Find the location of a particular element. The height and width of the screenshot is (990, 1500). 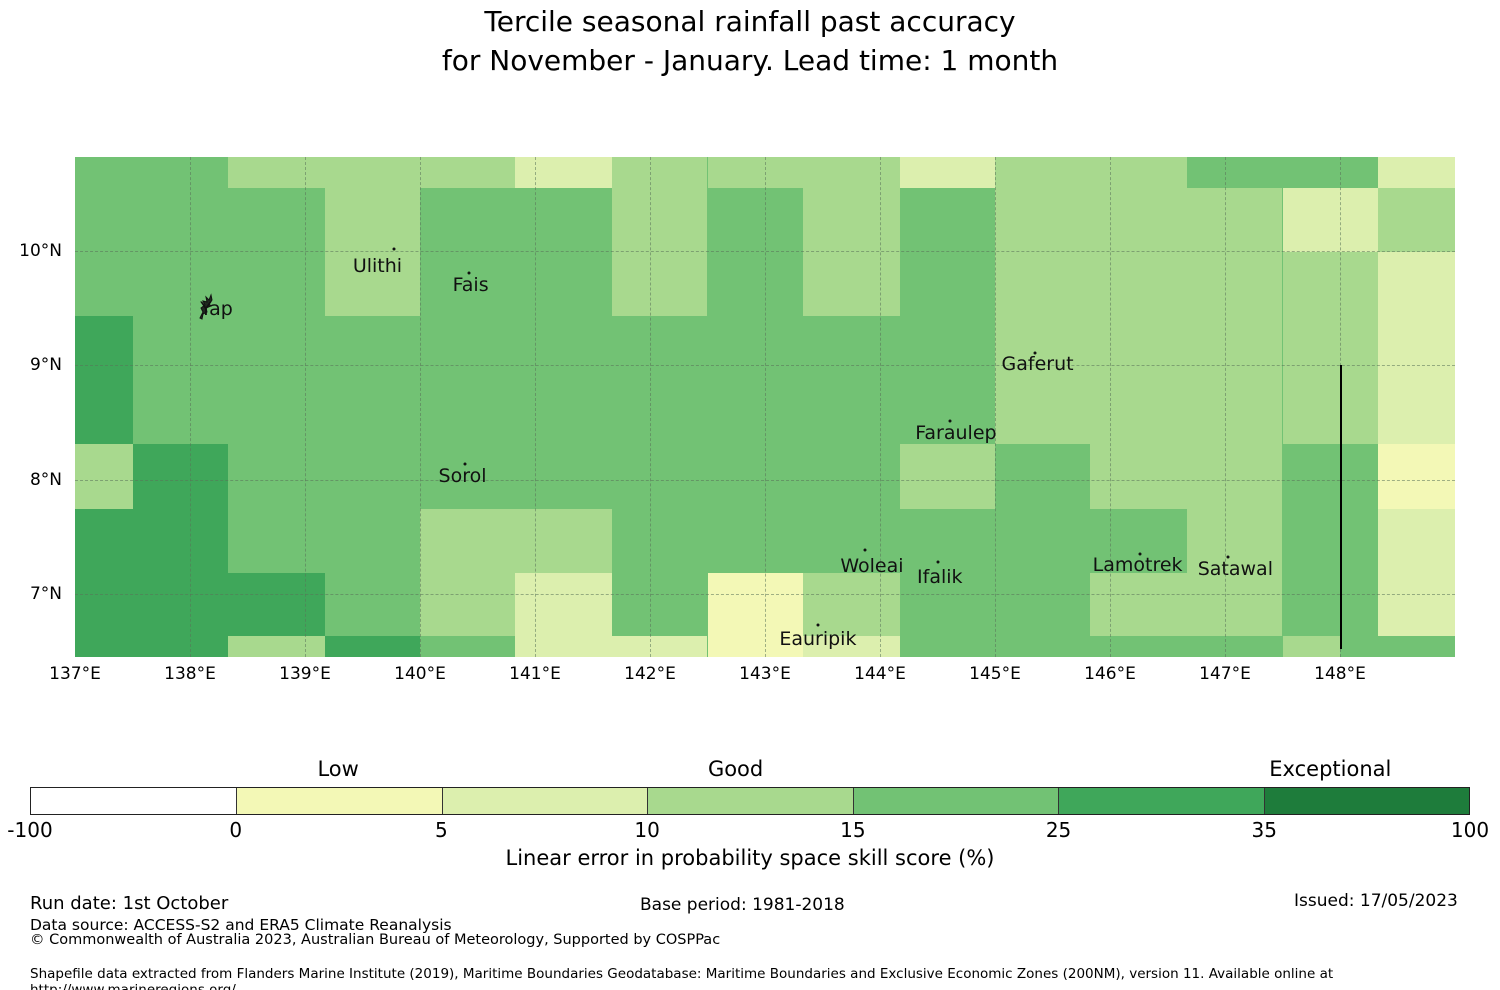

x-tick-label: 147°E is located at coordinates (1225, 674).